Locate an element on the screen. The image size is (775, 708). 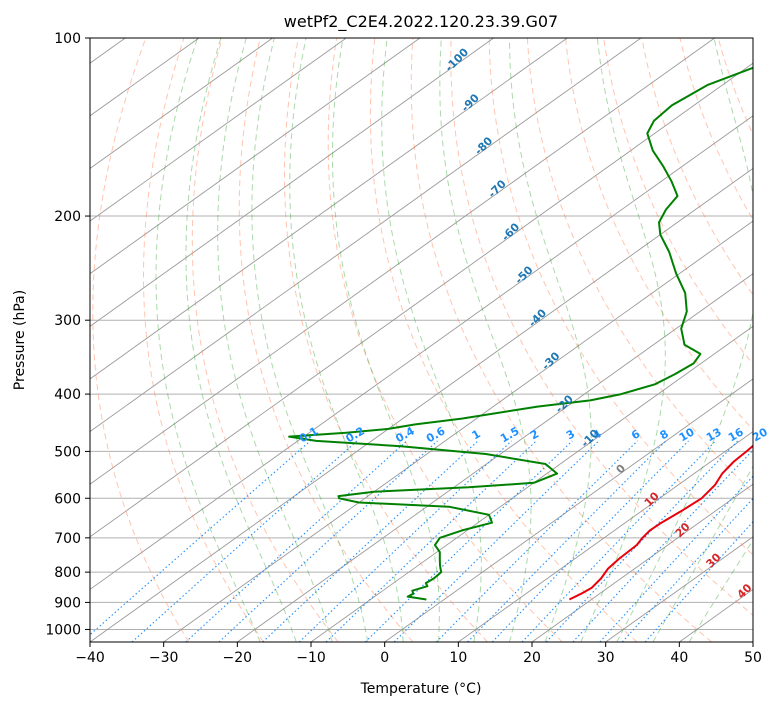
x-tick-label: 10 is located at coordinates (458, 658).